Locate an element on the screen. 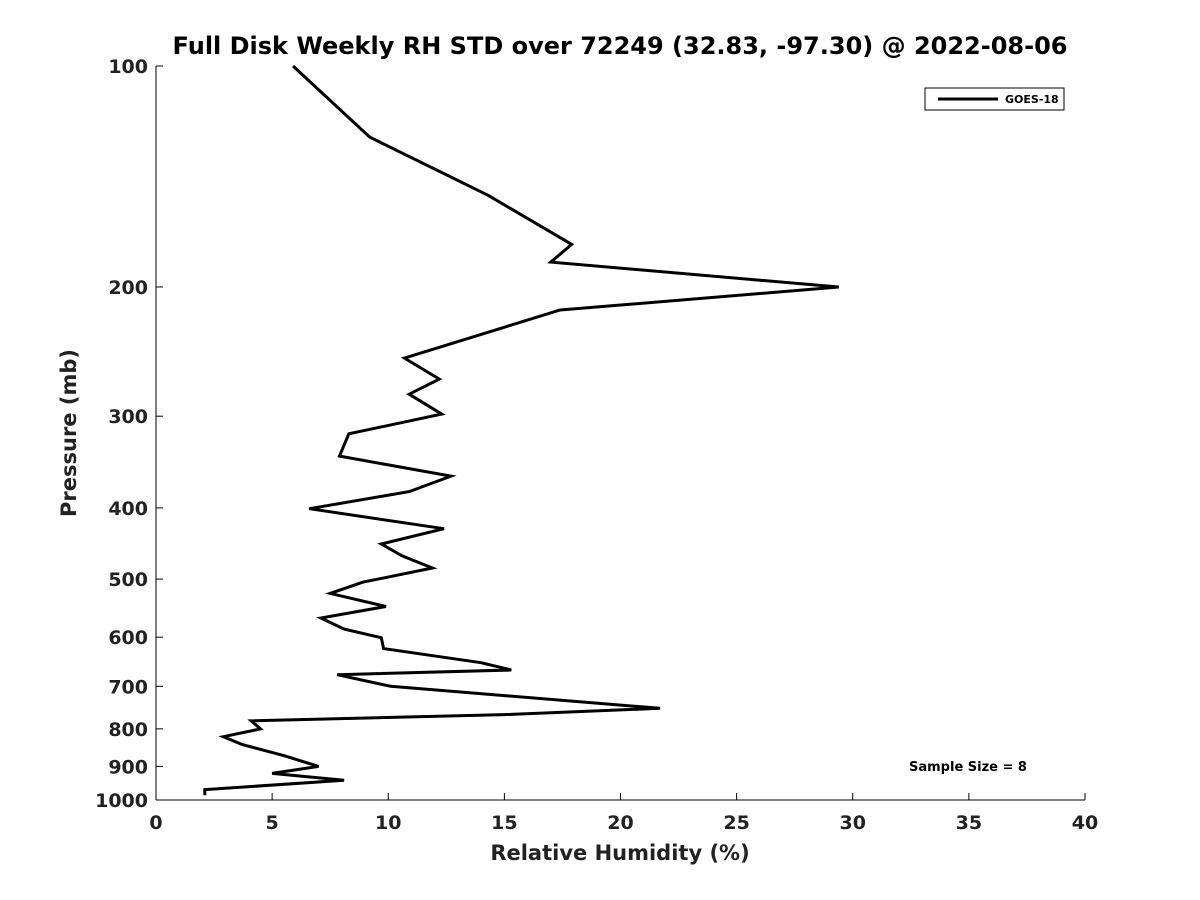  x-tick-label: 35 is located at coordinates (969, 823).